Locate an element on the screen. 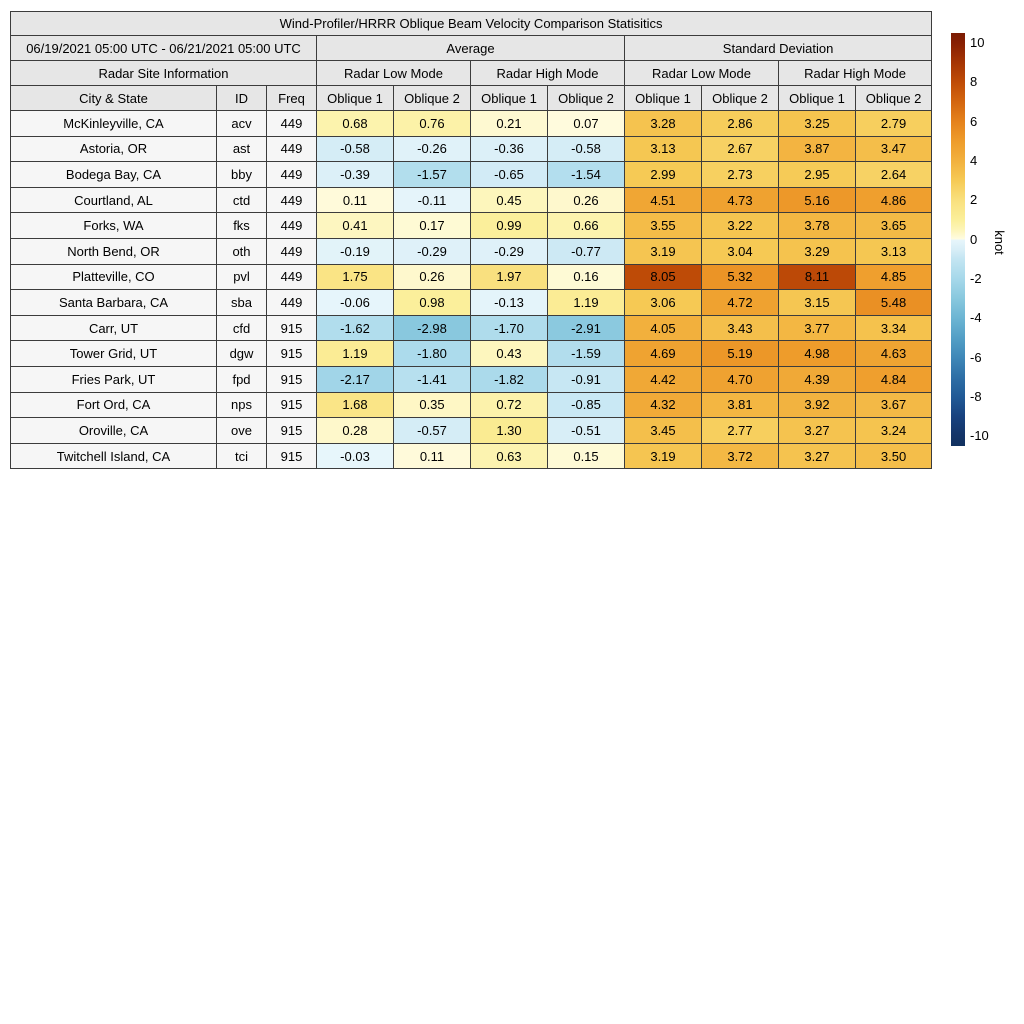  std-group-header: Standard Deviation is located at coordinates (778, 48).